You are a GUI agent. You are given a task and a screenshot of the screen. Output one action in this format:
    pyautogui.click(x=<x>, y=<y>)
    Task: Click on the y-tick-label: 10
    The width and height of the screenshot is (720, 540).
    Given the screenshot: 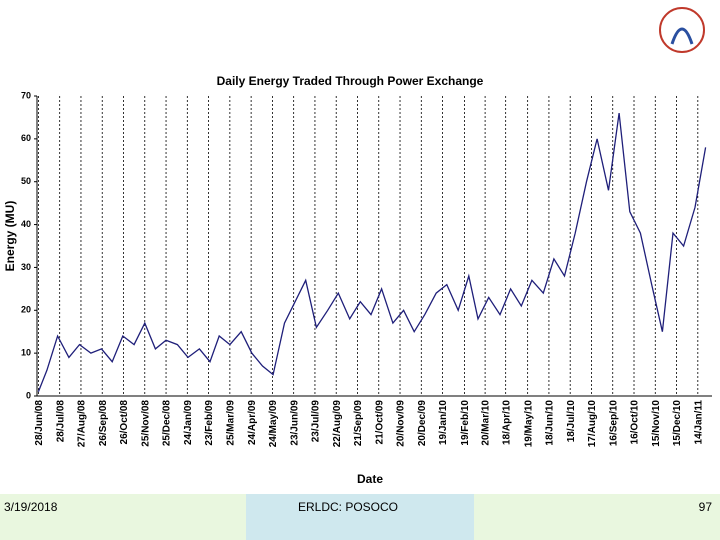 What is the action you would take?
    pyautogui.click(x=26, y=353)
    